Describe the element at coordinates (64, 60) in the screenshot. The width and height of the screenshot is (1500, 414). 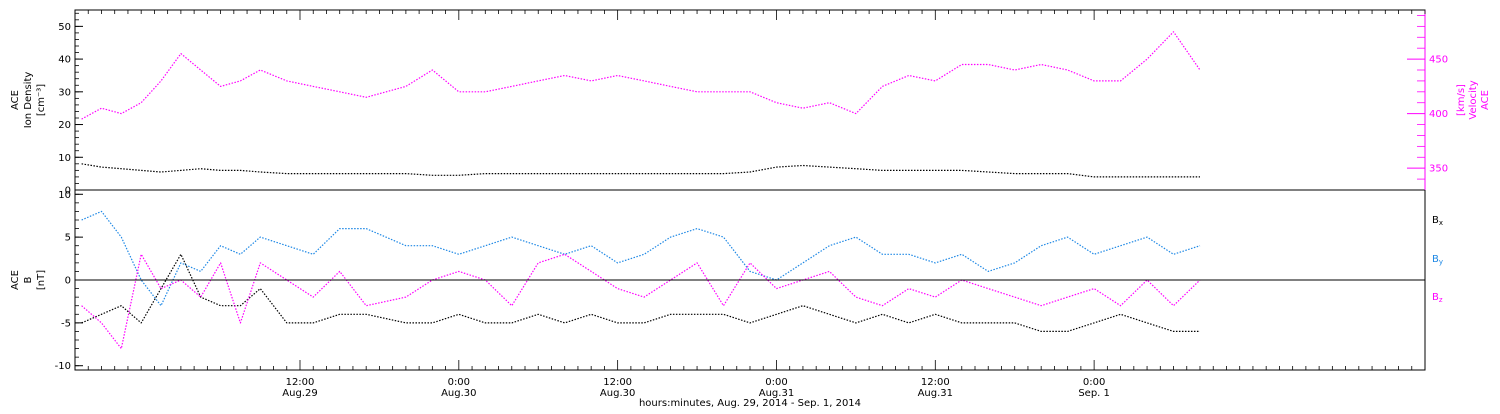
I see `density-axis-tick-label: 40` at that location.